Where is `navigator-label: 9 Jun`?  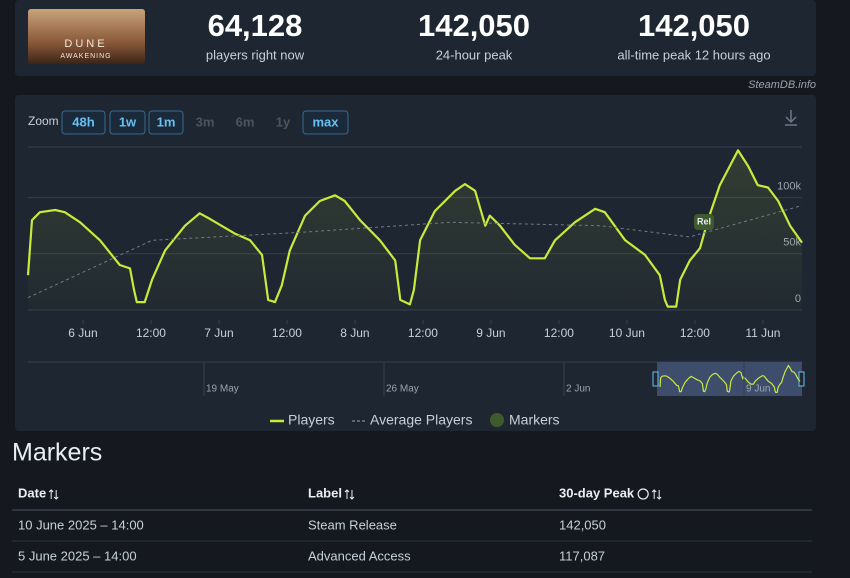 navigator-label: 9 Jun is located at coordinates (758, 389).